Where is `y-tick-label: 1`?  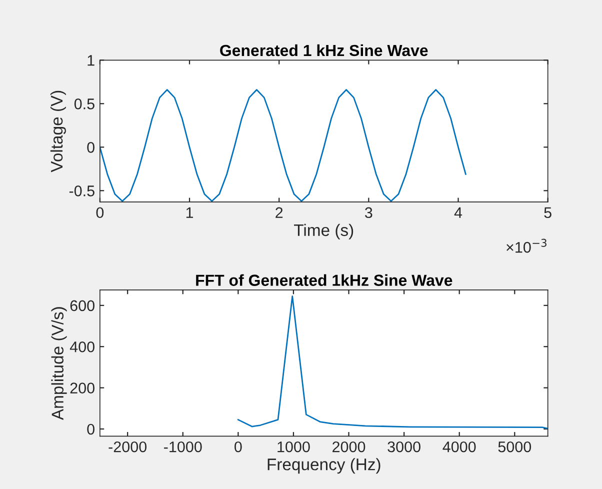 y-tick-label: 1 is located at coordinates (91, 60).